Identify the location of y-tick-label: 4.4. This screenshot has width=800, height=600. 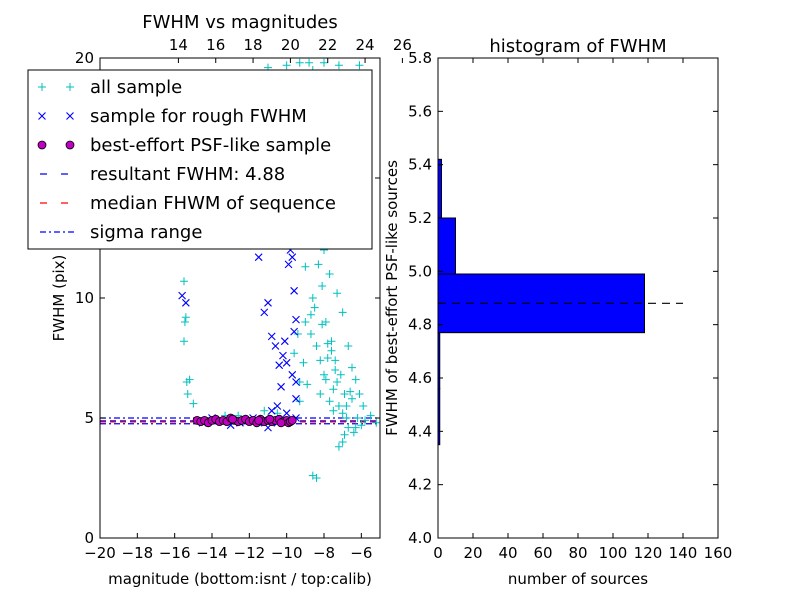
(420, 431).